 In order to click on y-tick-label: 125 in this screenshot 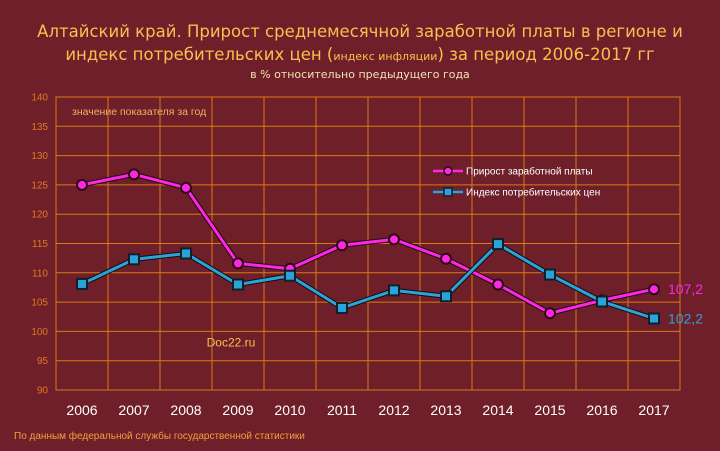, I will do `click(39, 185)`.